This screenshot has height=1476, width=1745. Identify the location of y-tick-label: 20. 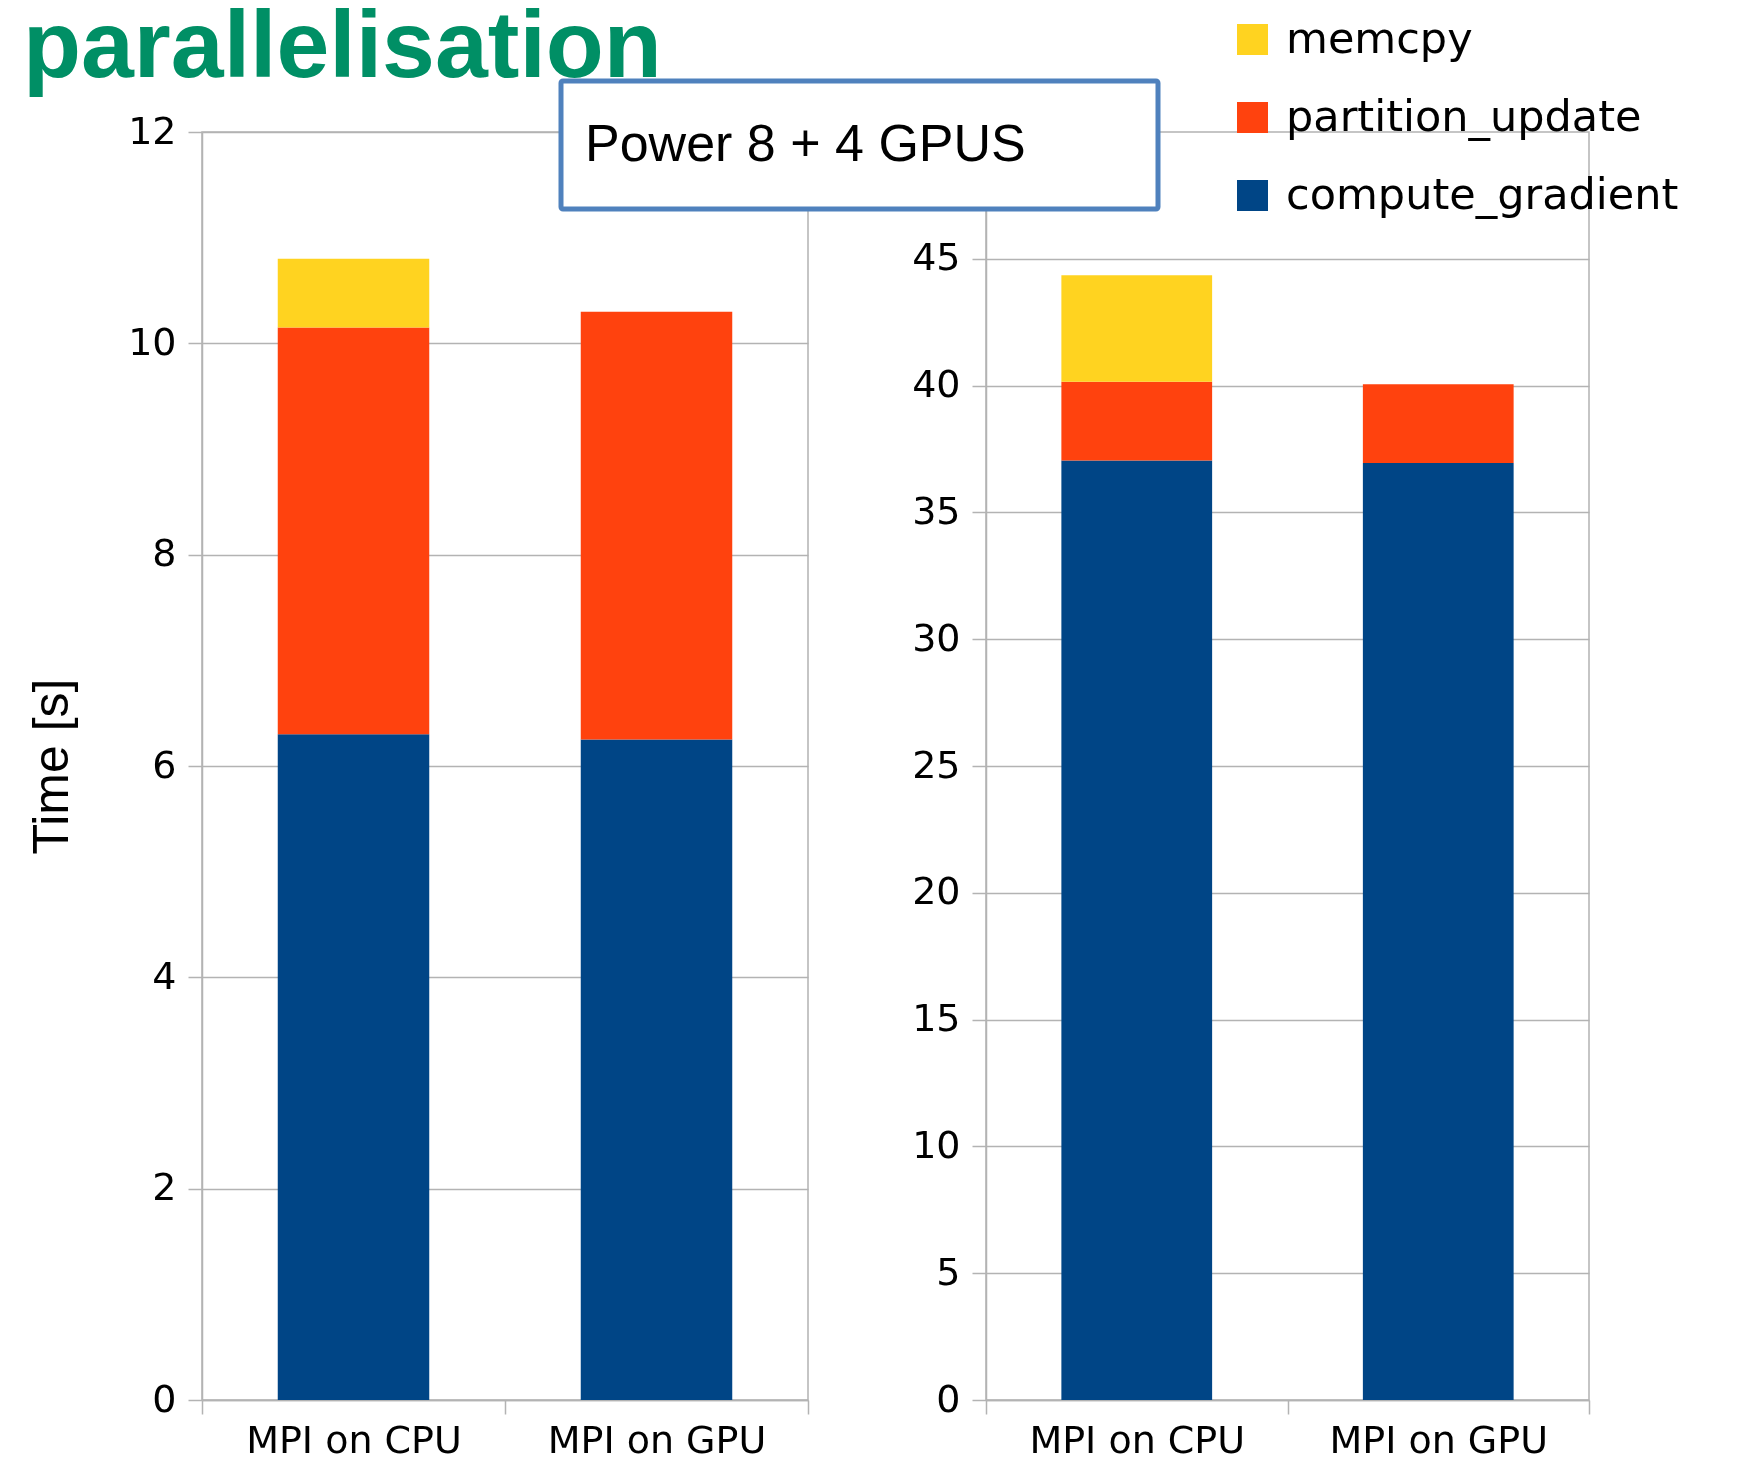
(936, 891).